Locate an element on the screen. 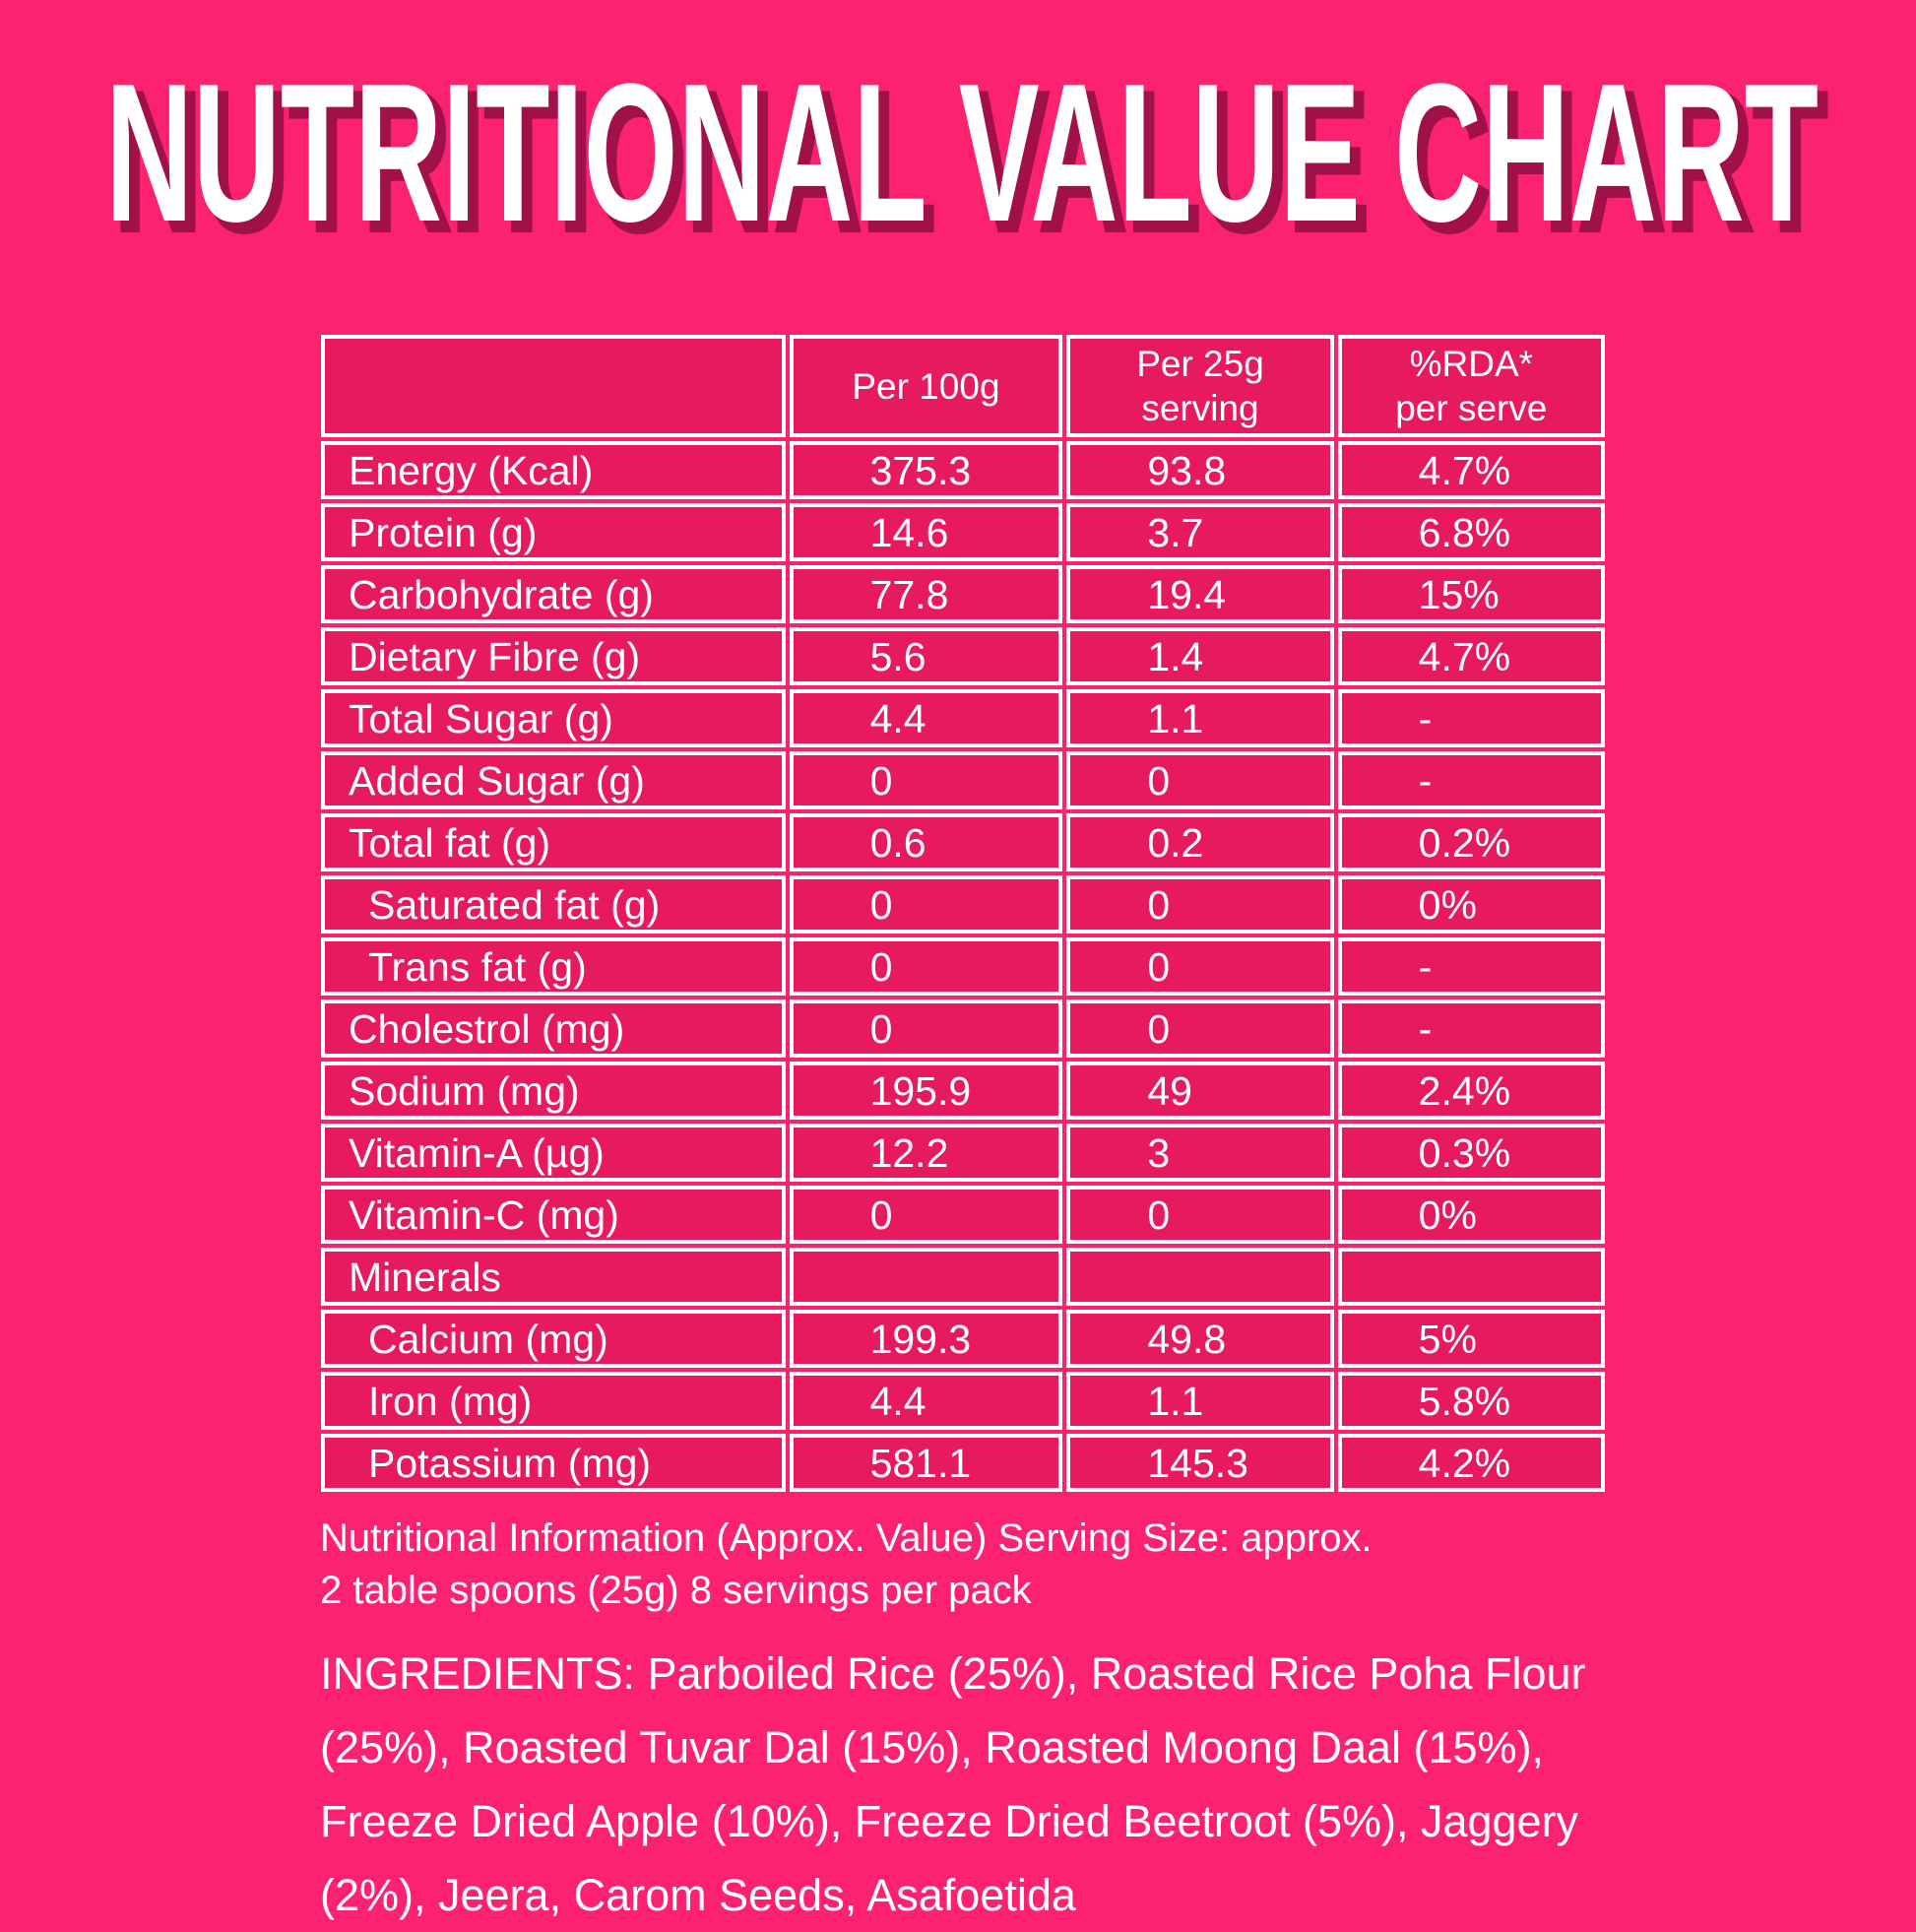  table-row-saturated-fat: Saturated fat (g) 0 0 0% is located at coordinates (963, 904).